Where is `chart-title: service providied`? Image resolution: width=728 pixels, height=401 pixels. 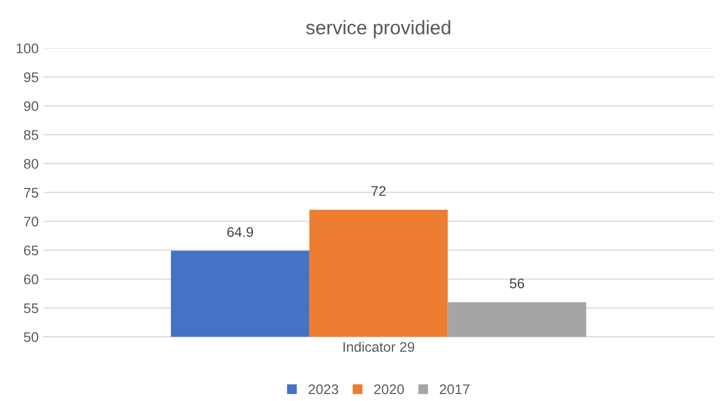 chart-title: service providied is located at coordinates (378, 29).